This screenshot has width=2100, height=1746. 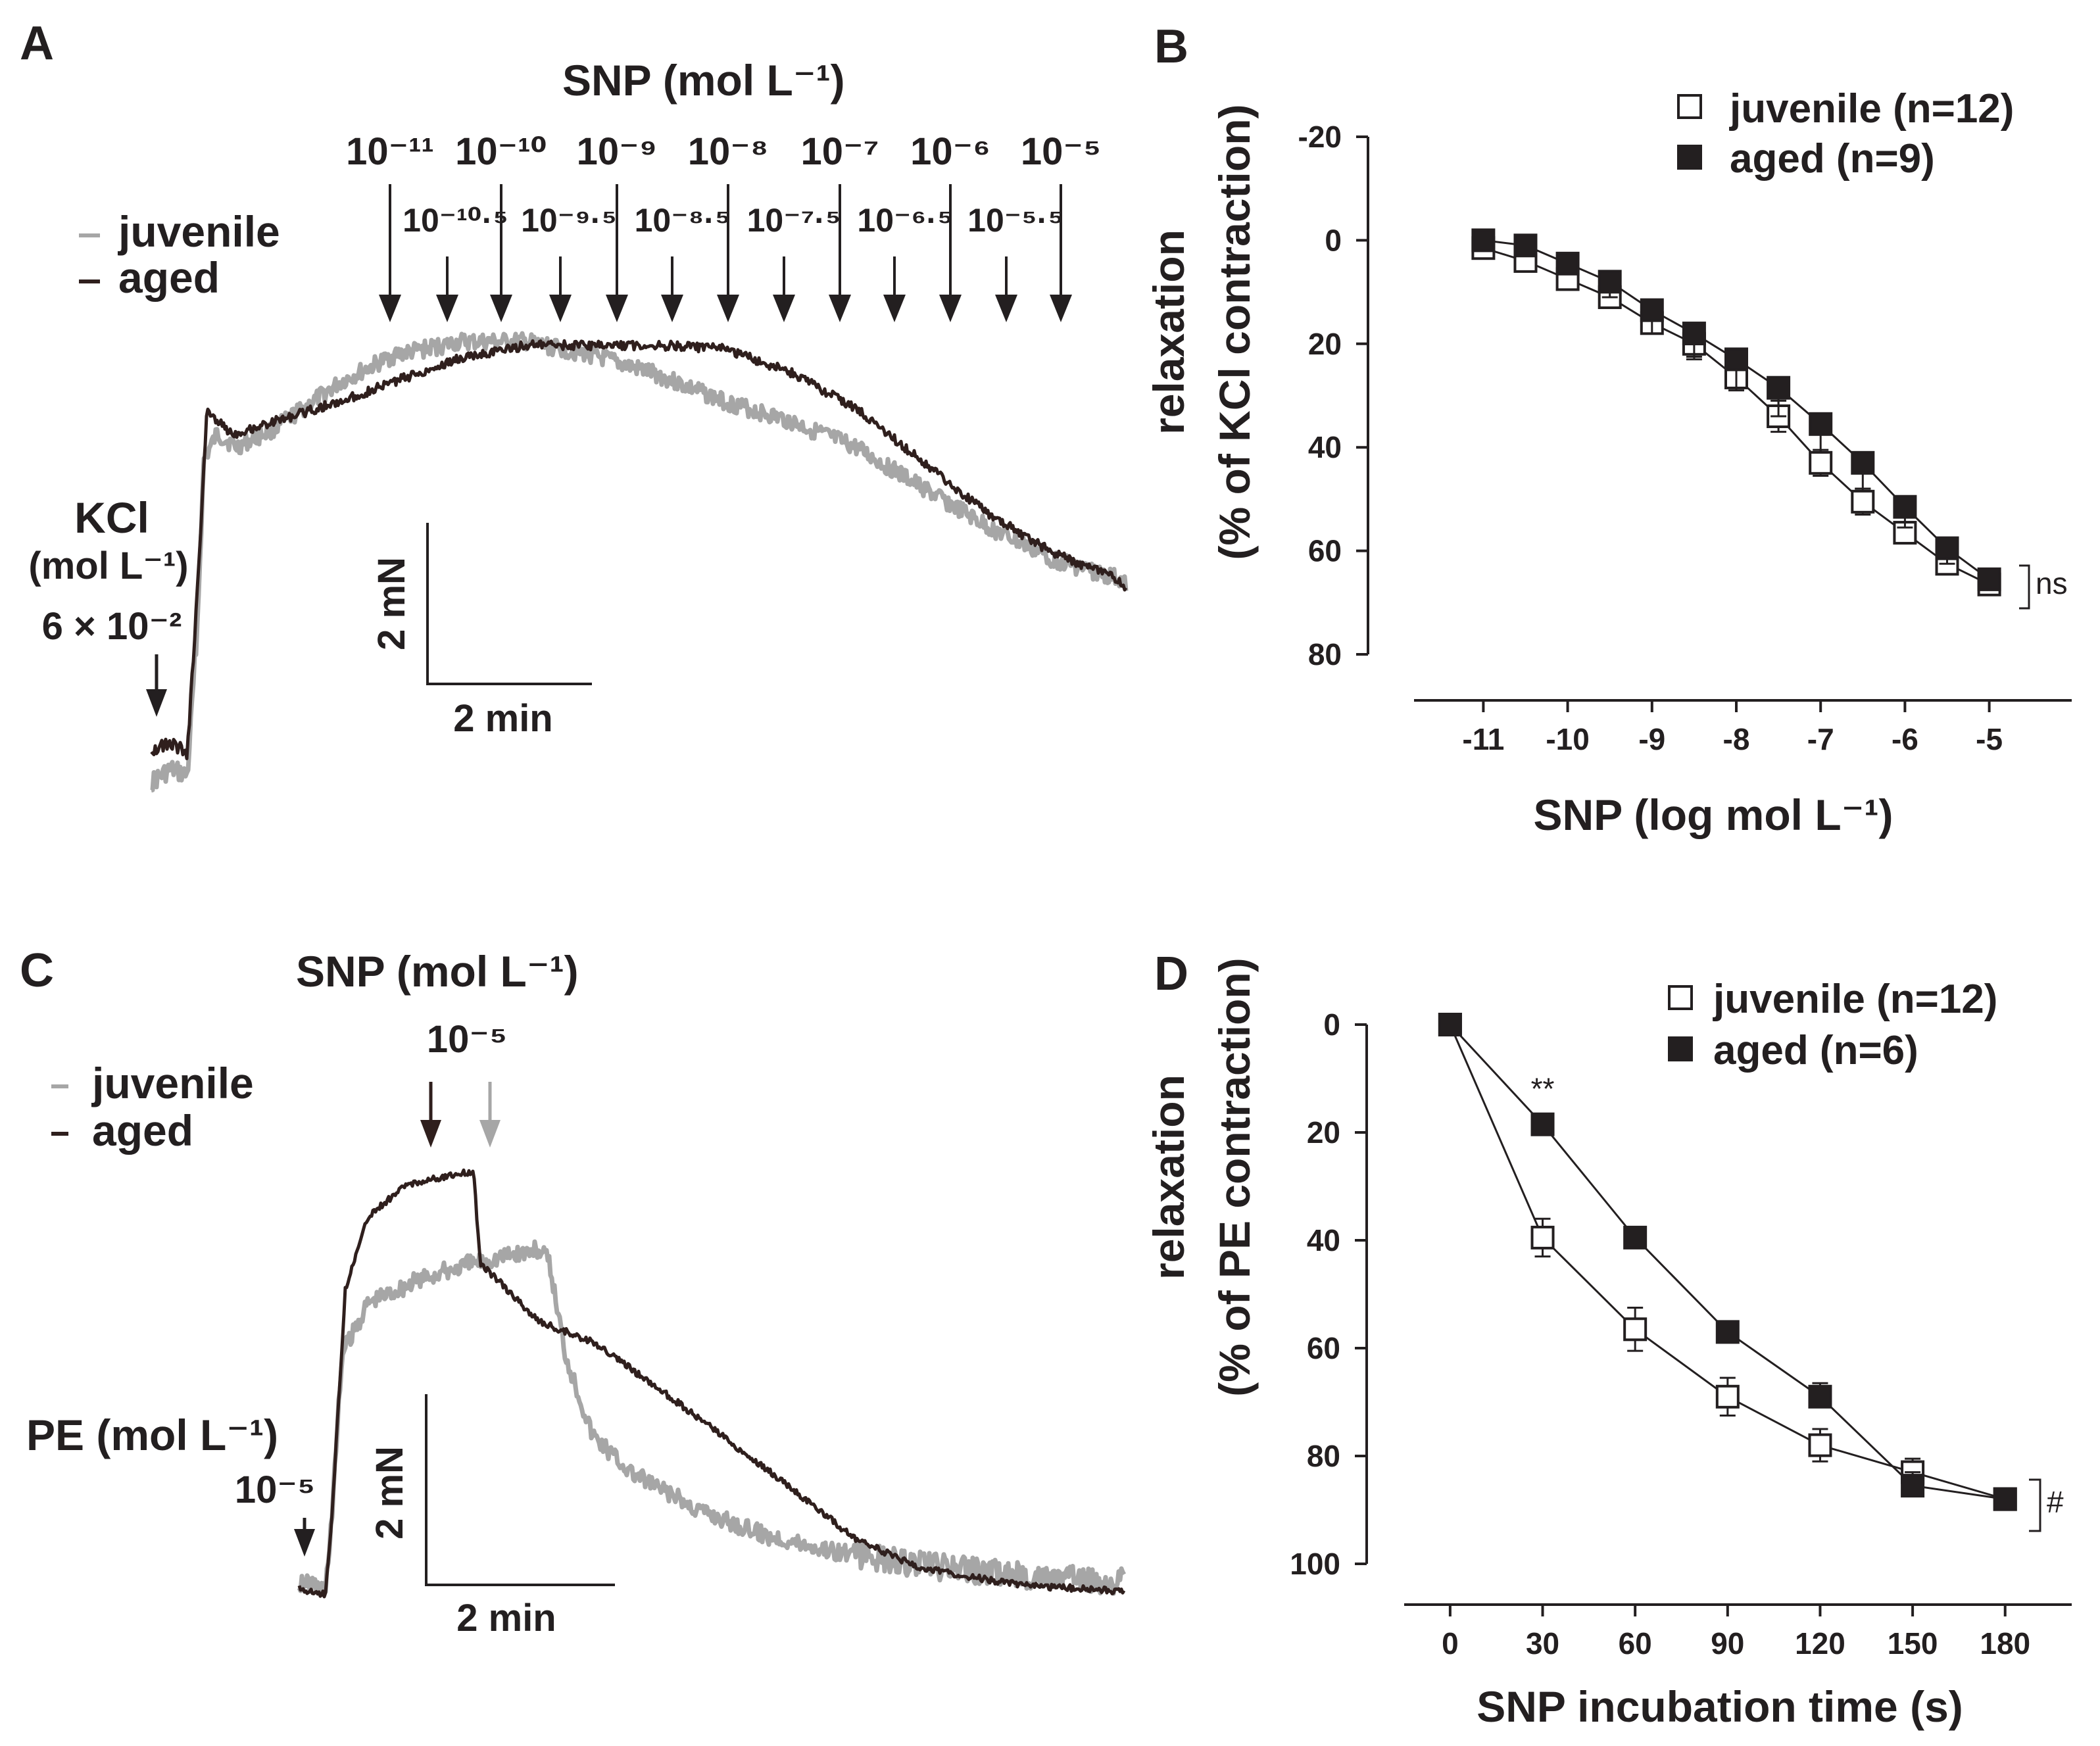 I want to click on series-aged, so click(x=1736, y=409).